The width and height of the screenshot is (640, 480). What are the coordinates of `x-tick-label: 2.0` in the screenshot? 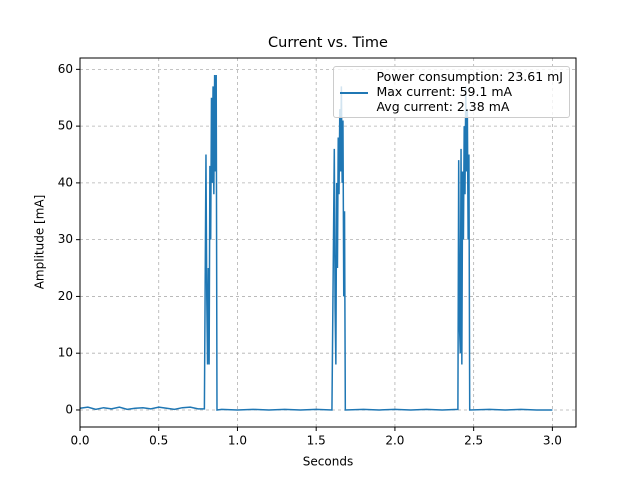 It's located at (394, 441).